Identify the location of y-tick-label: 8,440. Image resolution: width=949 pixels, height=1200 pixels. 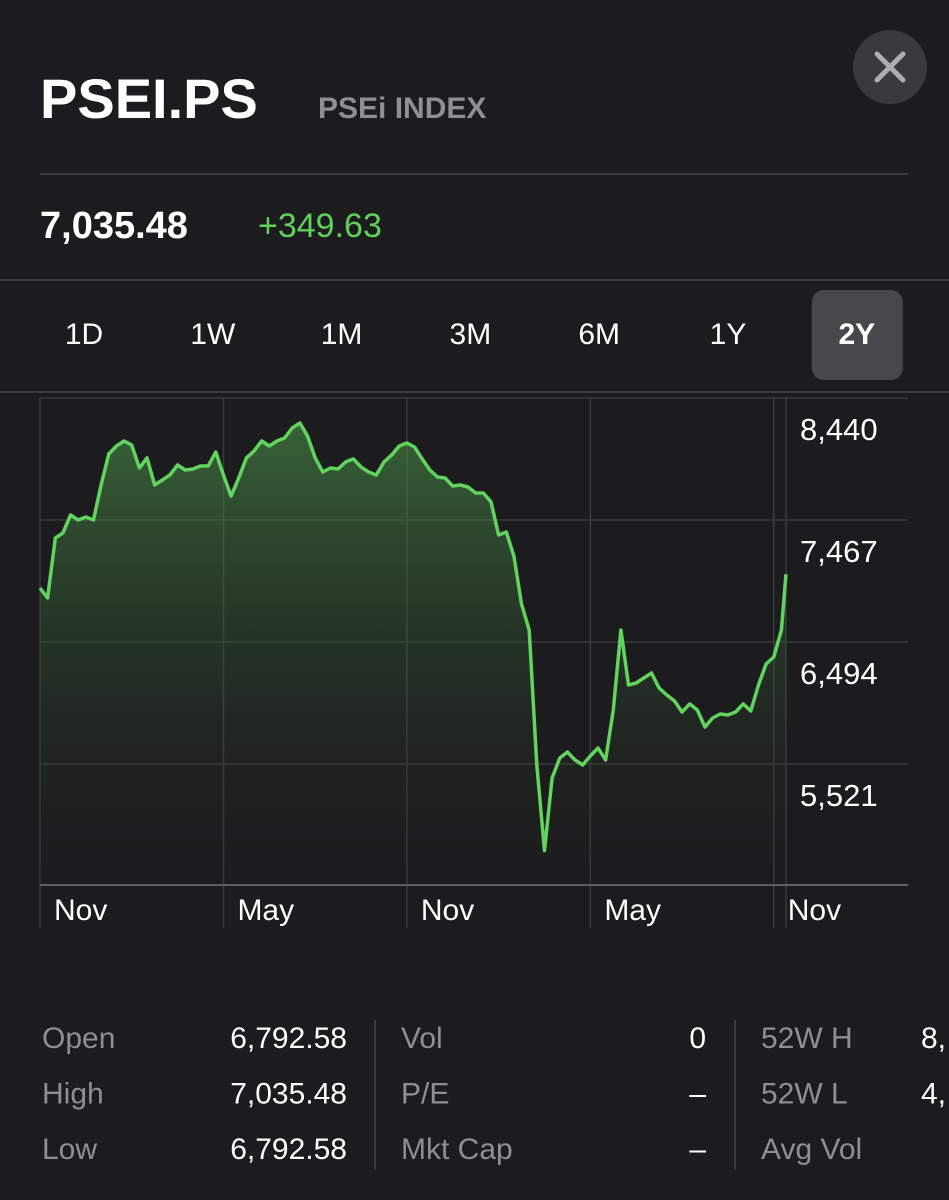
(839, 429).